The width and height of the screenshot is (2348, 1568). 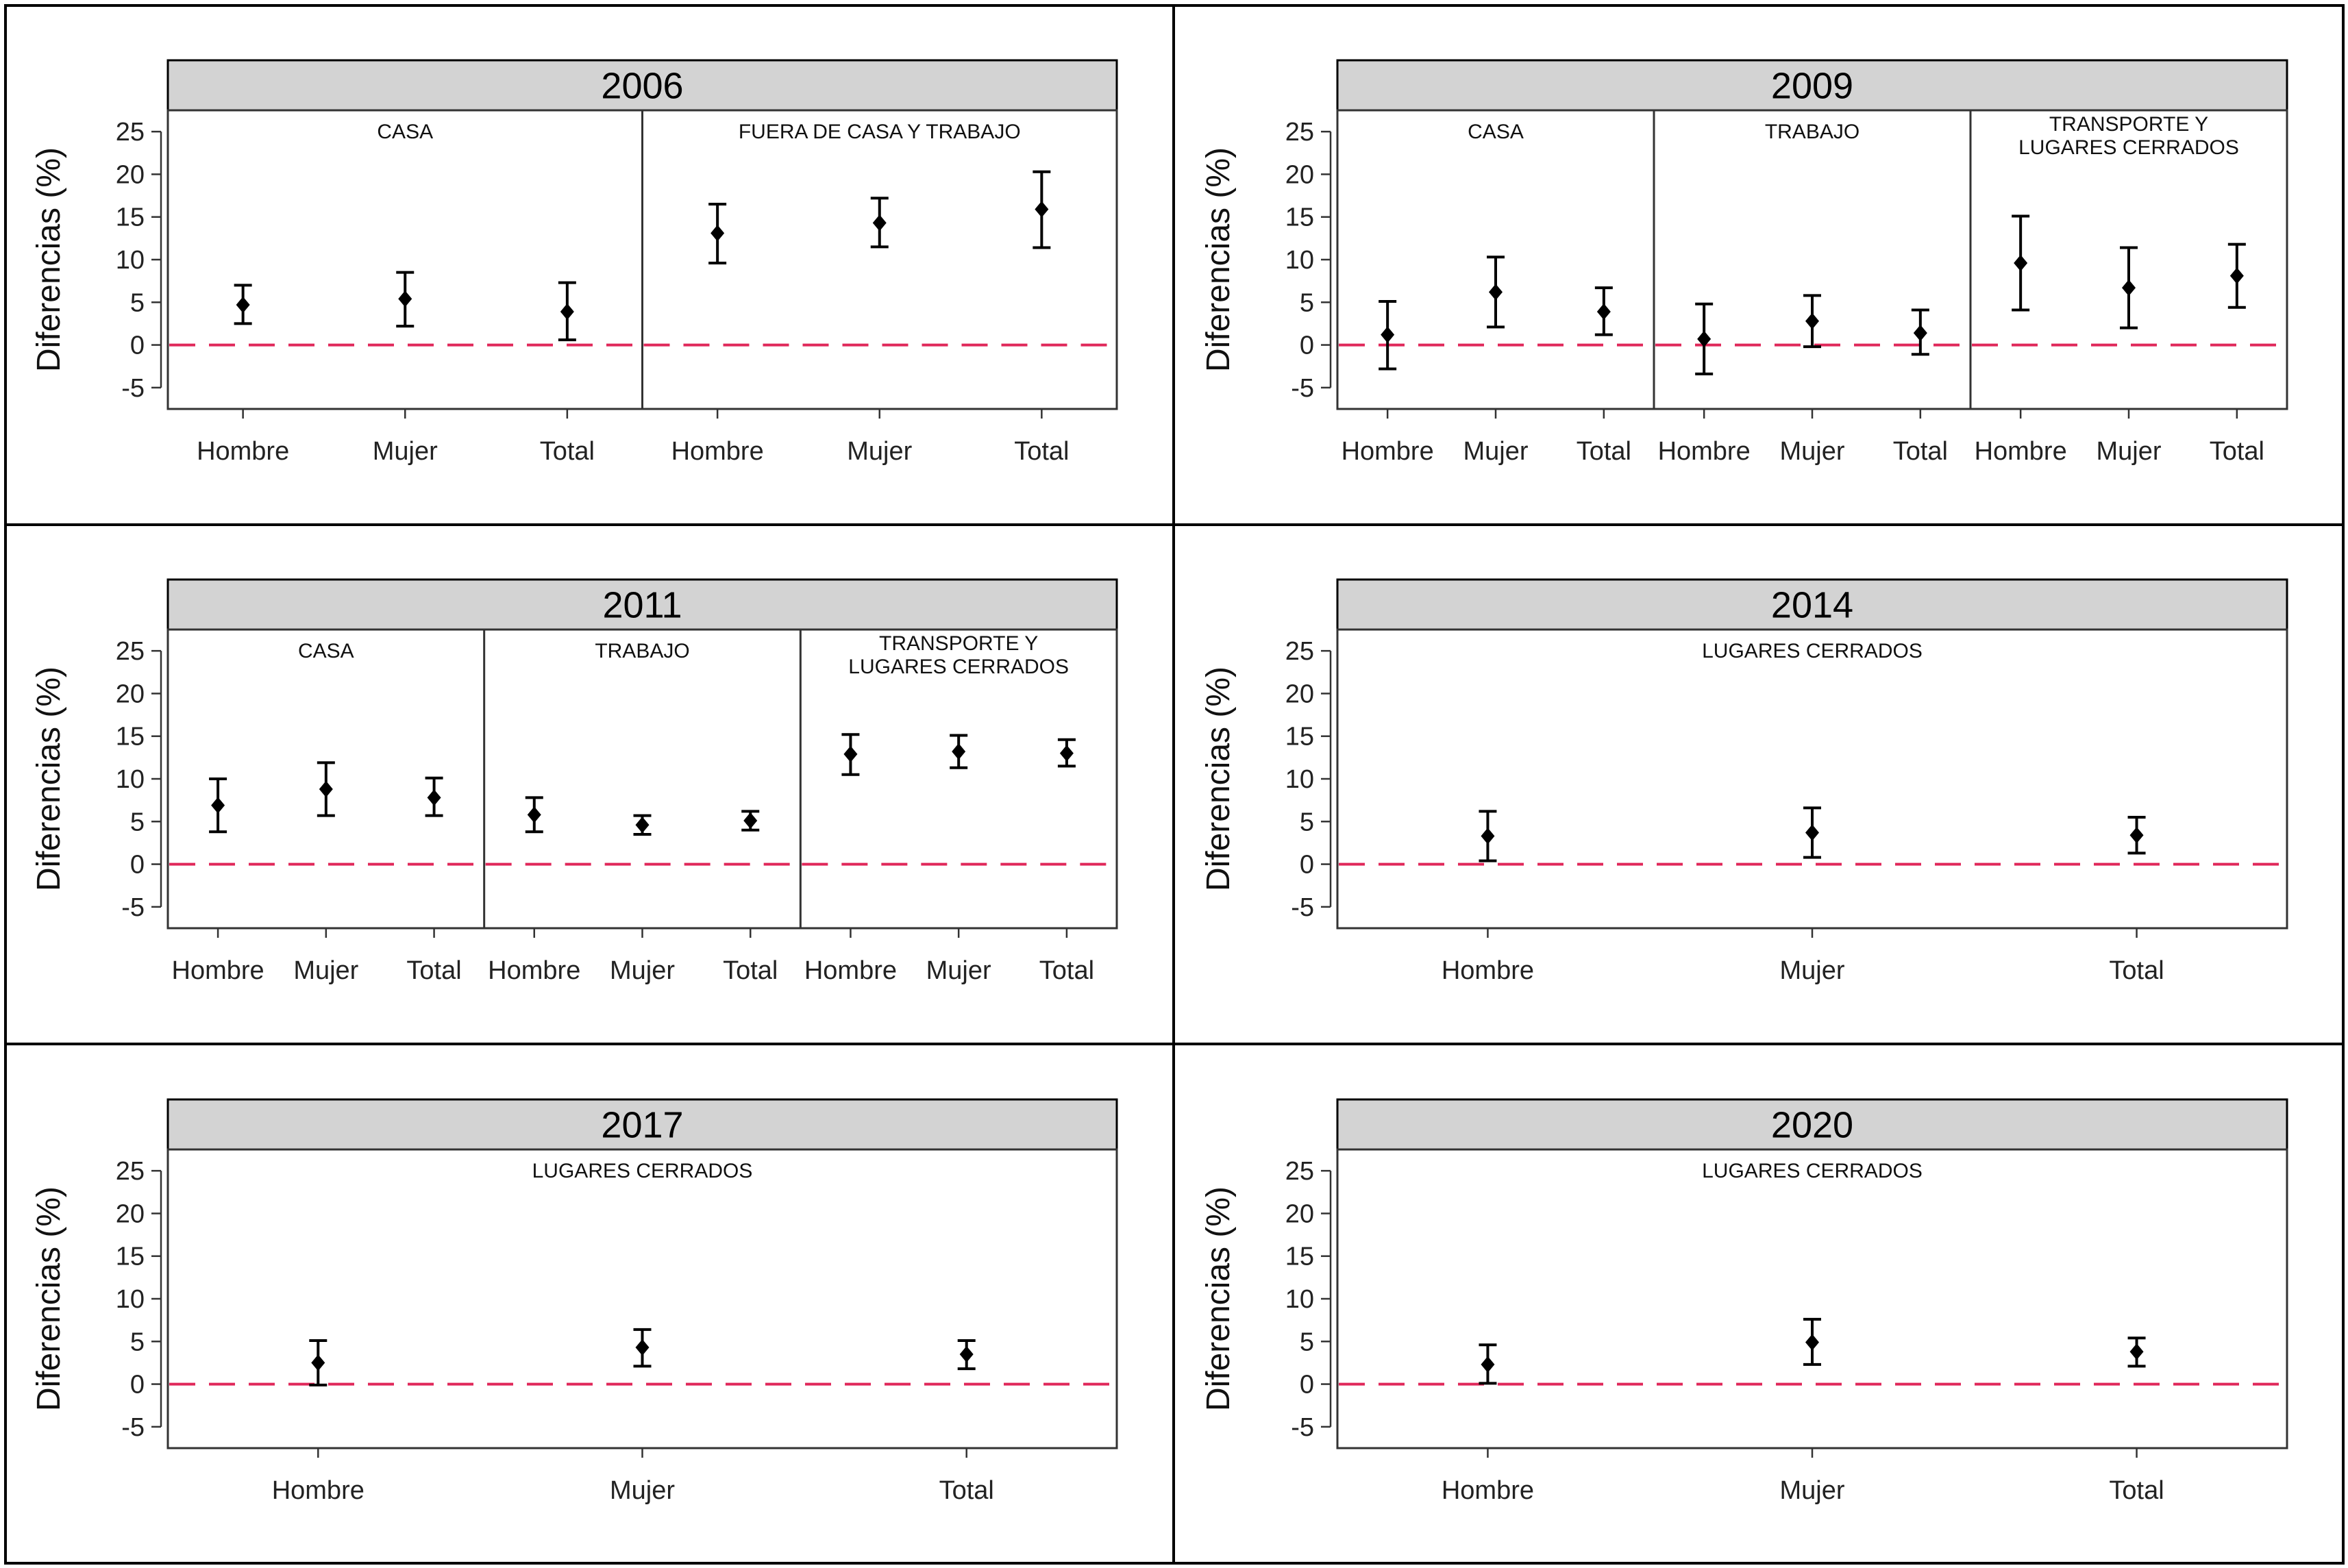 I want to click on facet-label: TRABAJO, so click(x=642, y=651).